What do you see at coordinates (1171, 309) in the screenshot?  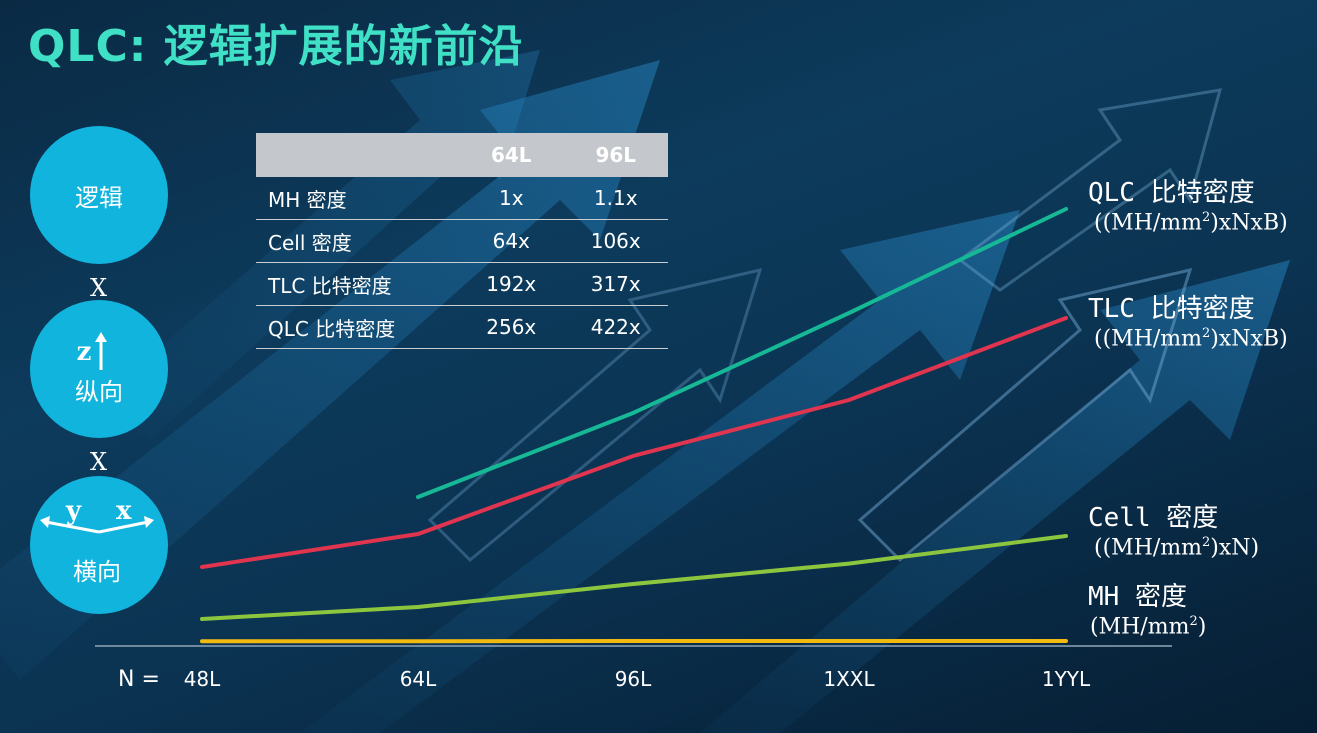 I see `legend-label-tlc: TLC 比特密度` at bounding box center [1171, 309].